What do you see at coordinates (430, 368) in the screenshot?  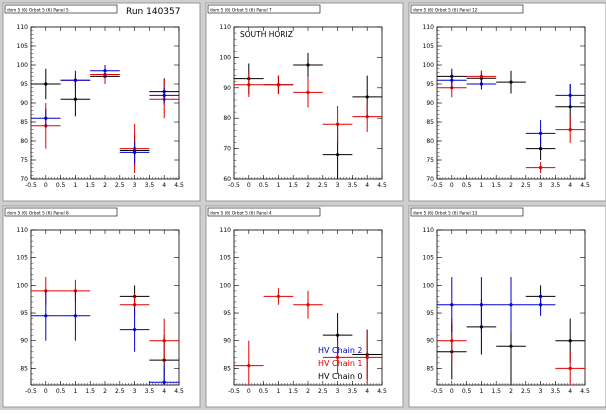 I see `y-tick-label: 85` at bounding box center [430, 368].